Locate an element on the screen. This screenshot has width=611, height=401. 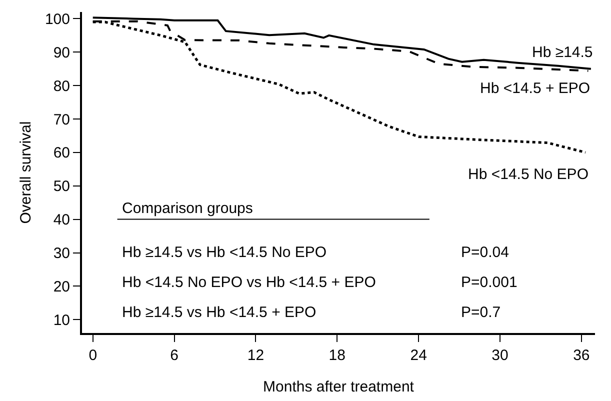
y-tick-label: 60 is located at coordinates (61, 153).